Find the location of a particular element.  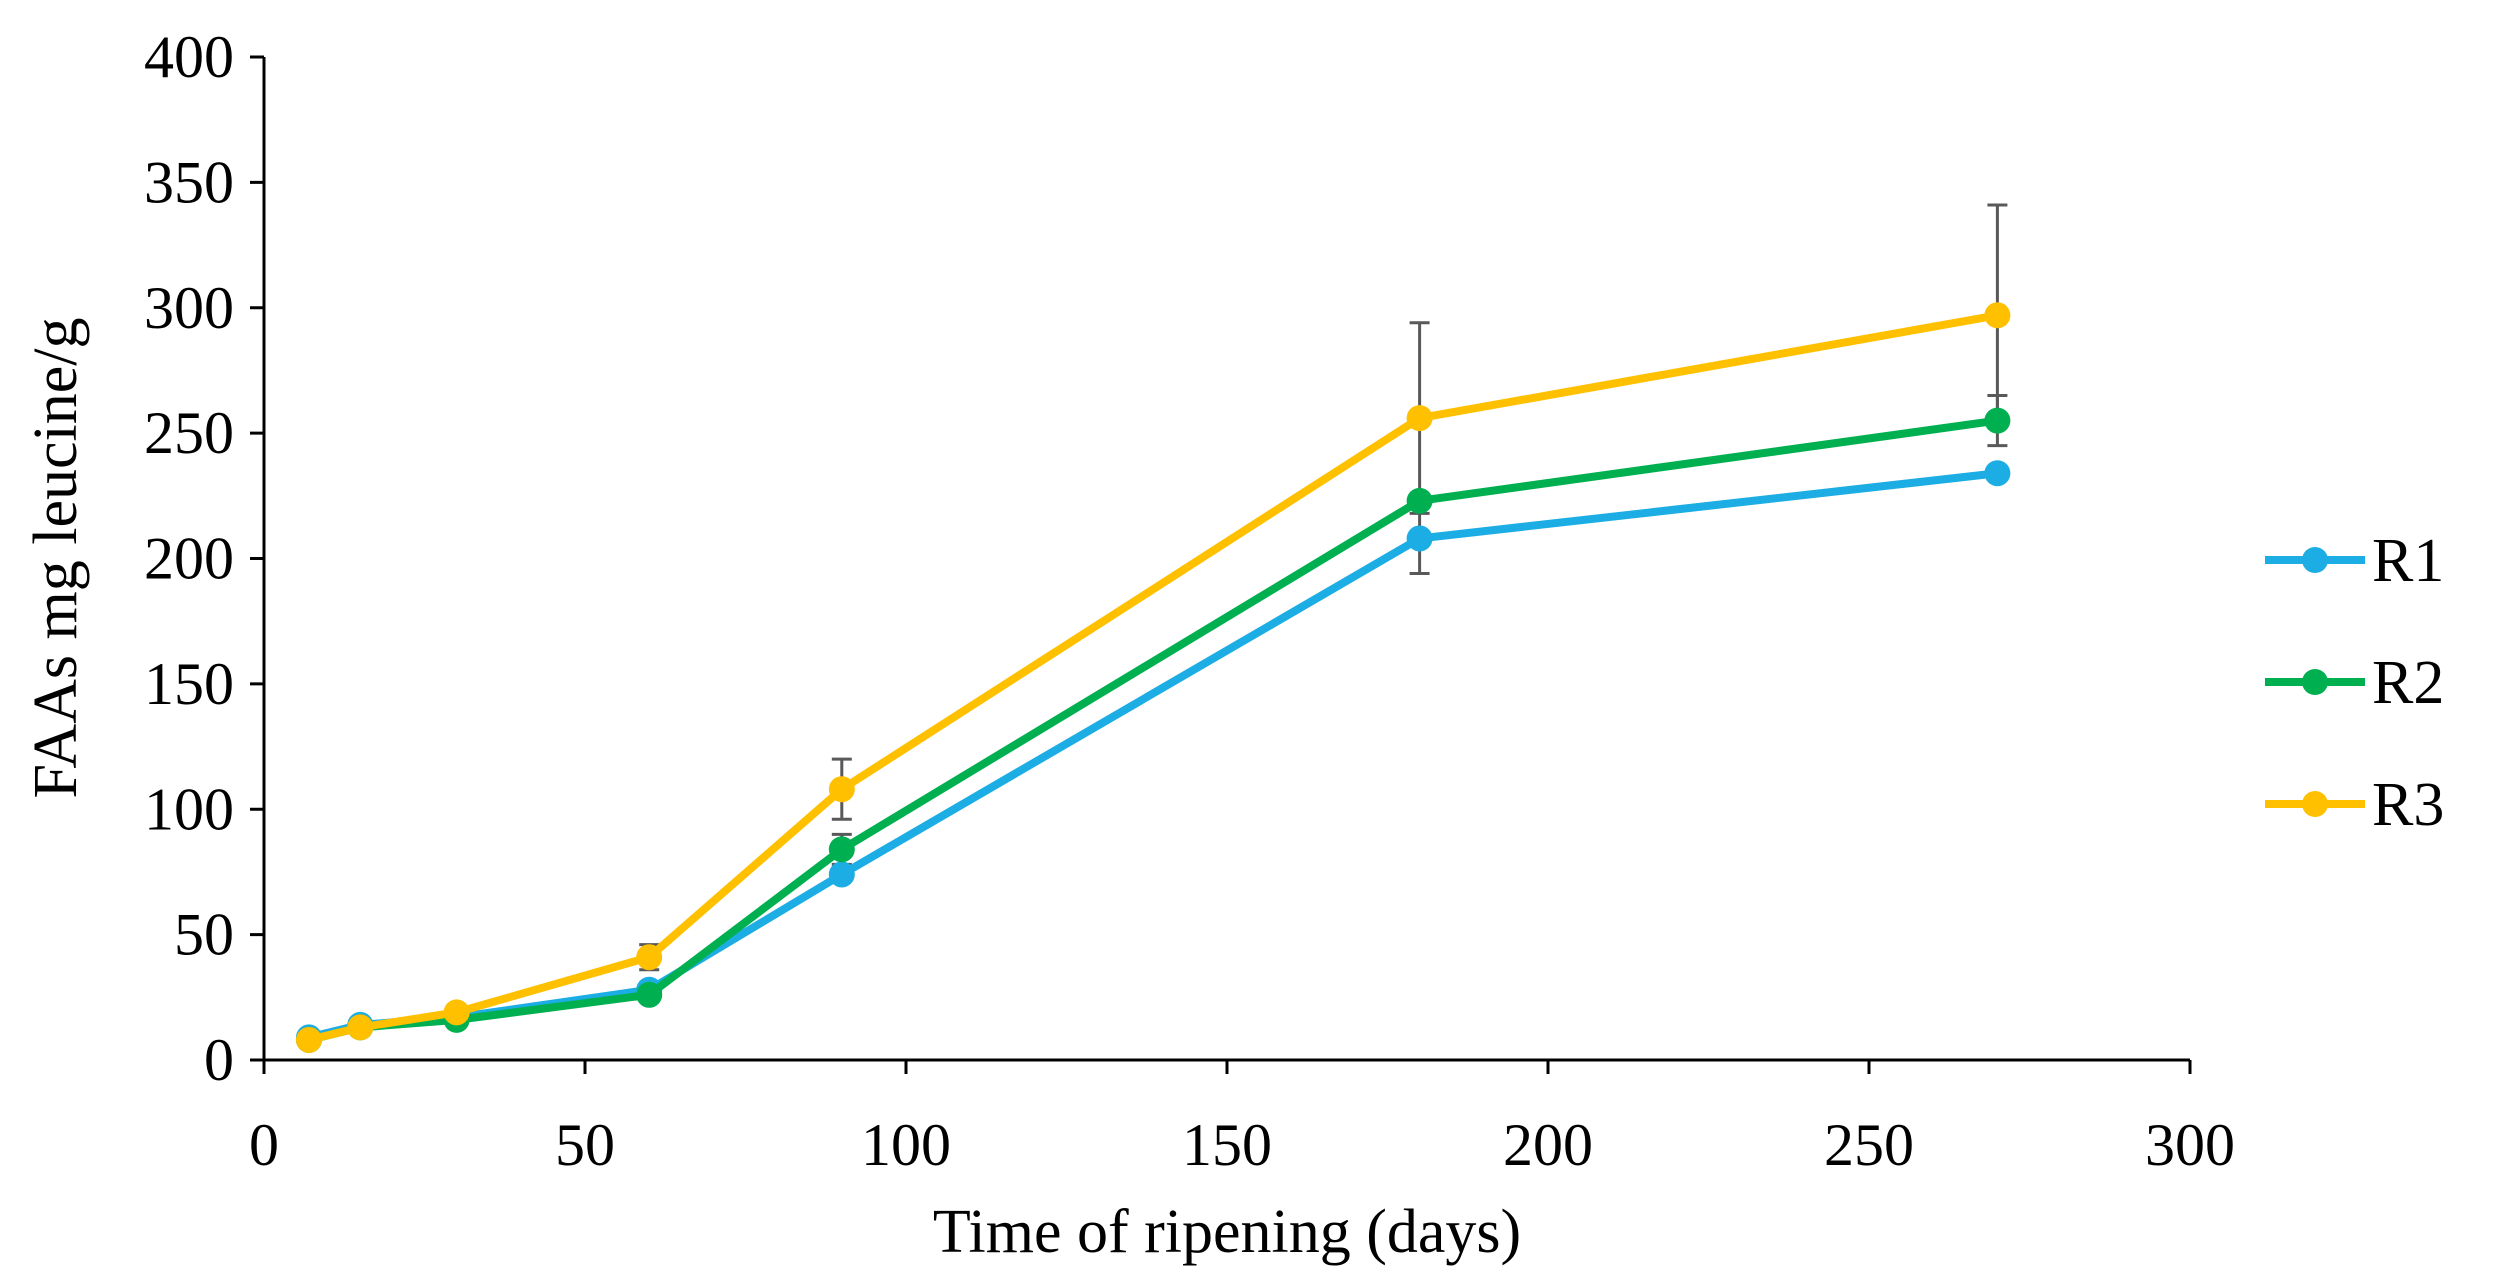

x-tick-label: 300 is located at coordinates (2190, 1145).